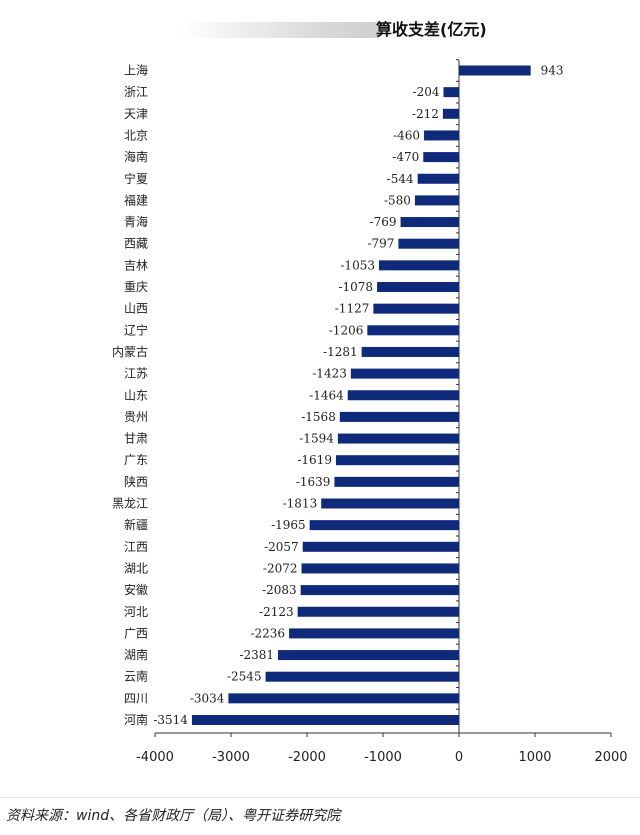 The width and height of the screenshot is (640, 835). Describe the element at coordinates (418, 265) in the screenshot. I see `bar-吉林` at that location.